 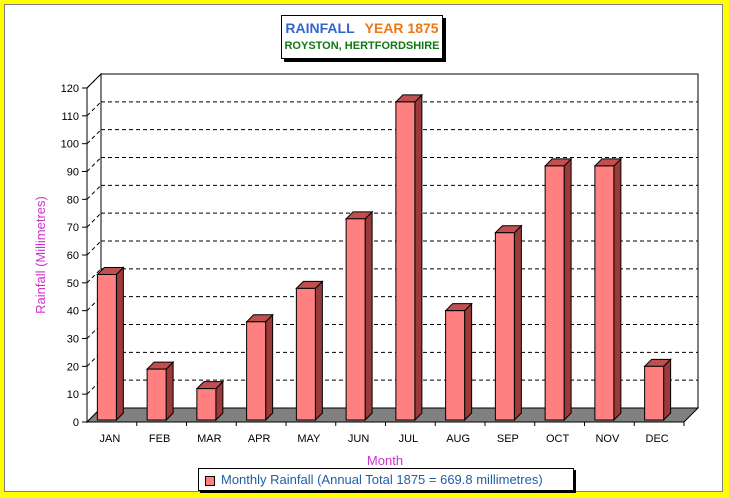 I want to click on y-tick-label: 80, so click(x=73, y=200).